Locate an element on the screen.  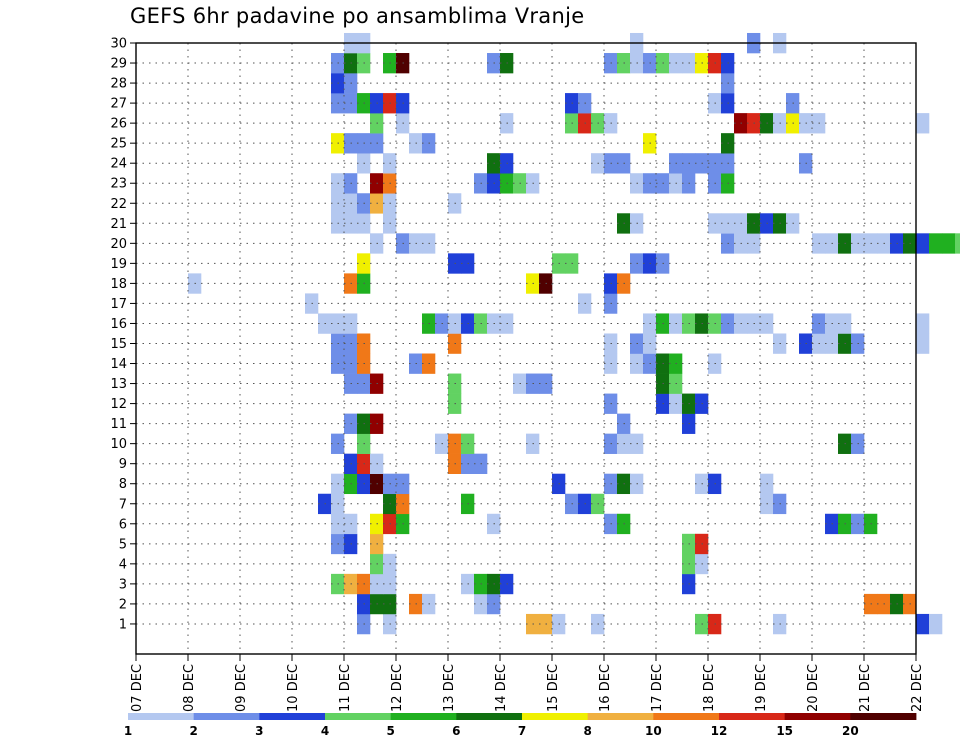
colorbar-label: 6 is located at coordinates (456, 731).